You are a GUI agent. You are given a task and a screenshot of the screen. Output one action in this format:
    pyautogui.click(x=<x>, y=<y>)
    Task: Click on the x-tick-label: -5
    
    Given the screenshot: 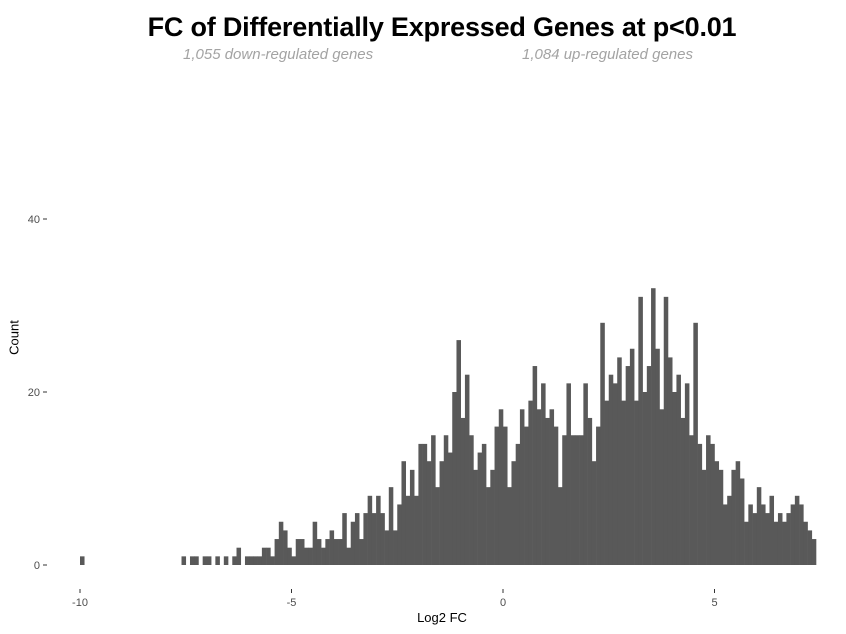 What is the action you would take?
    pyautogui.click(x=292, y=603)
    